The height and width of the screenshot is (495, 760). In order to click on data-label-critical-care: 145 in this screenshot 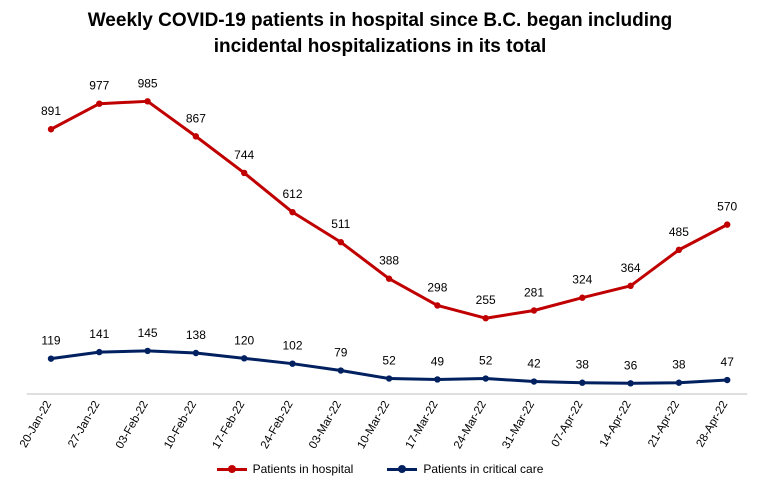, I will do `click(148, 333)`.